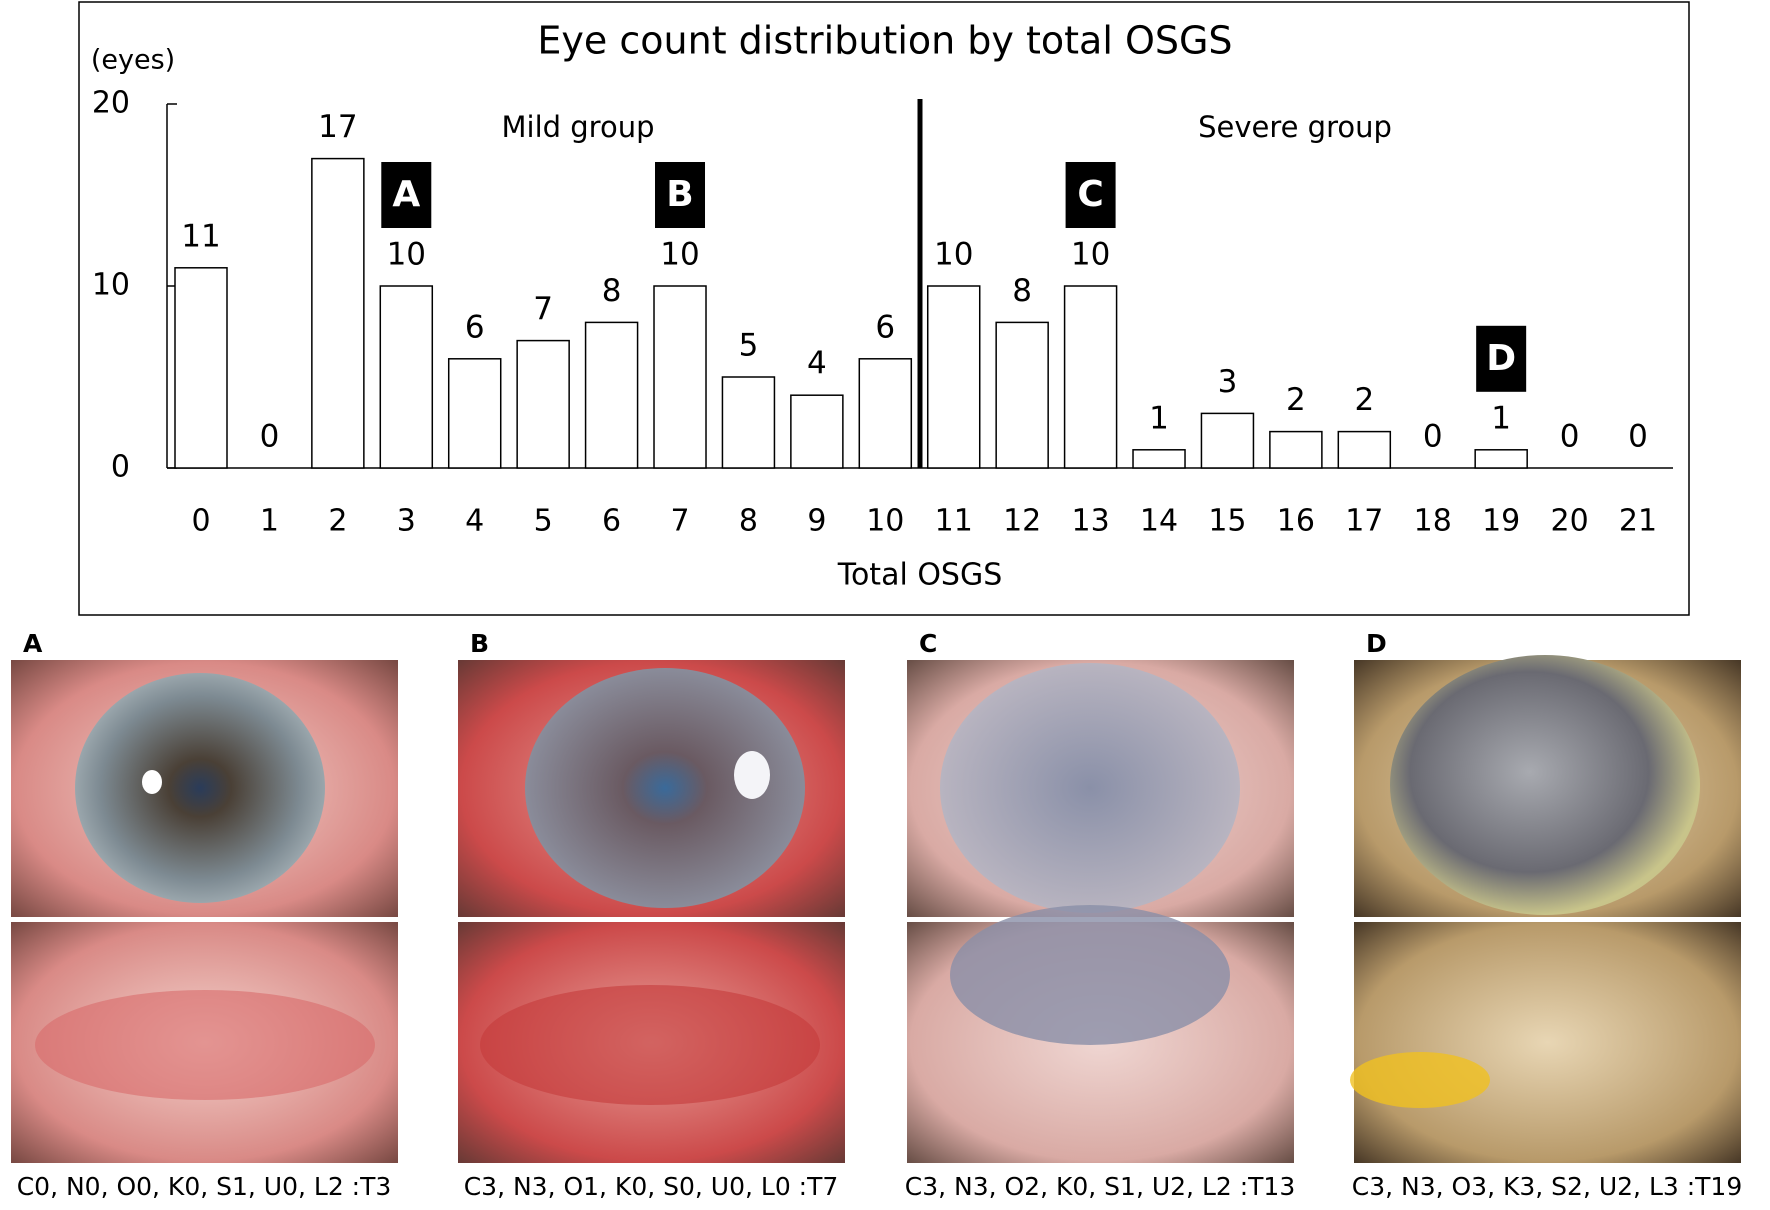  What do you see at coordinates (200, 521) in the screenshot?
I see `x-tick-label: 0` at bounding box center [200, 521].